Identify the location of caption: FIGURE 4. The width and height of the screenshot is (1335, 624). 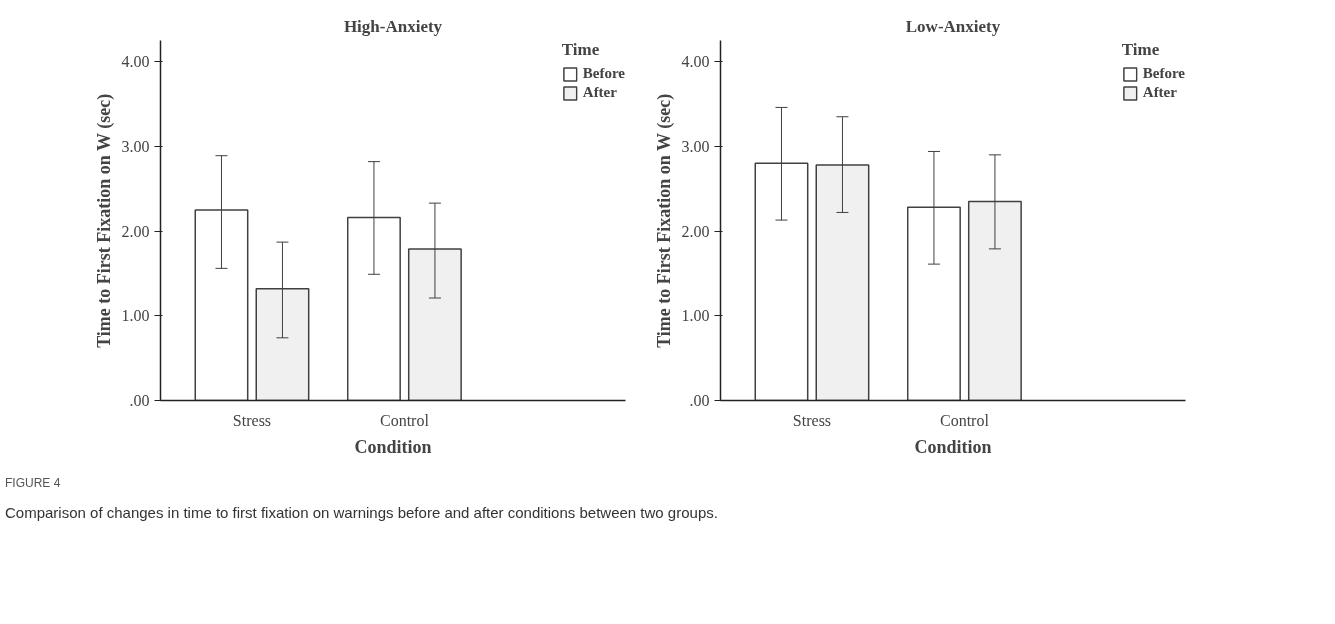
(33, 483).